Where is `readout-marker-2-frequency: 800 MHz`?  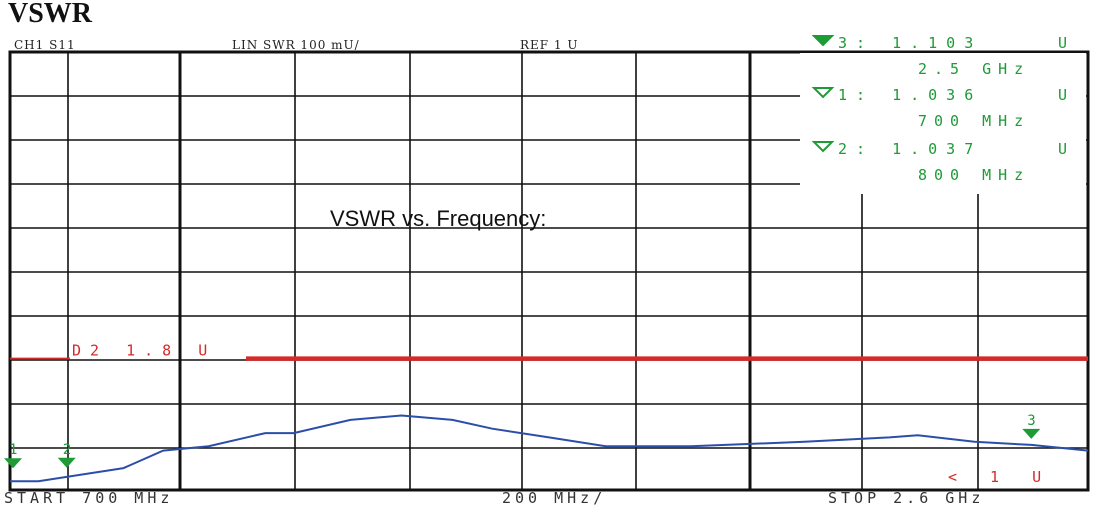 readout-marker-2-frequency: 800 MHz is located at coordinates (974, 175).